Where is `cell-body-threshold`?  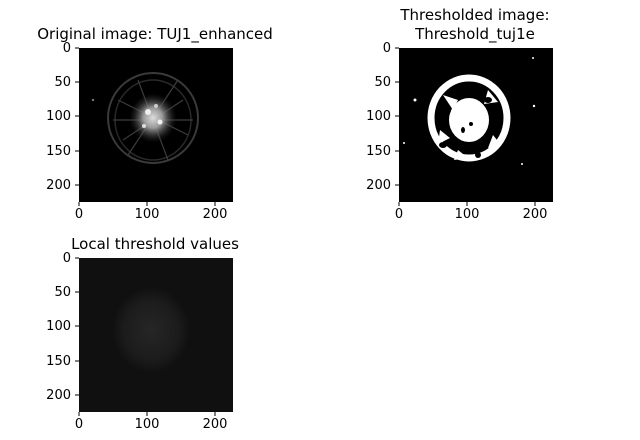 cell-body-threshold is located at coordinates (469, 118).